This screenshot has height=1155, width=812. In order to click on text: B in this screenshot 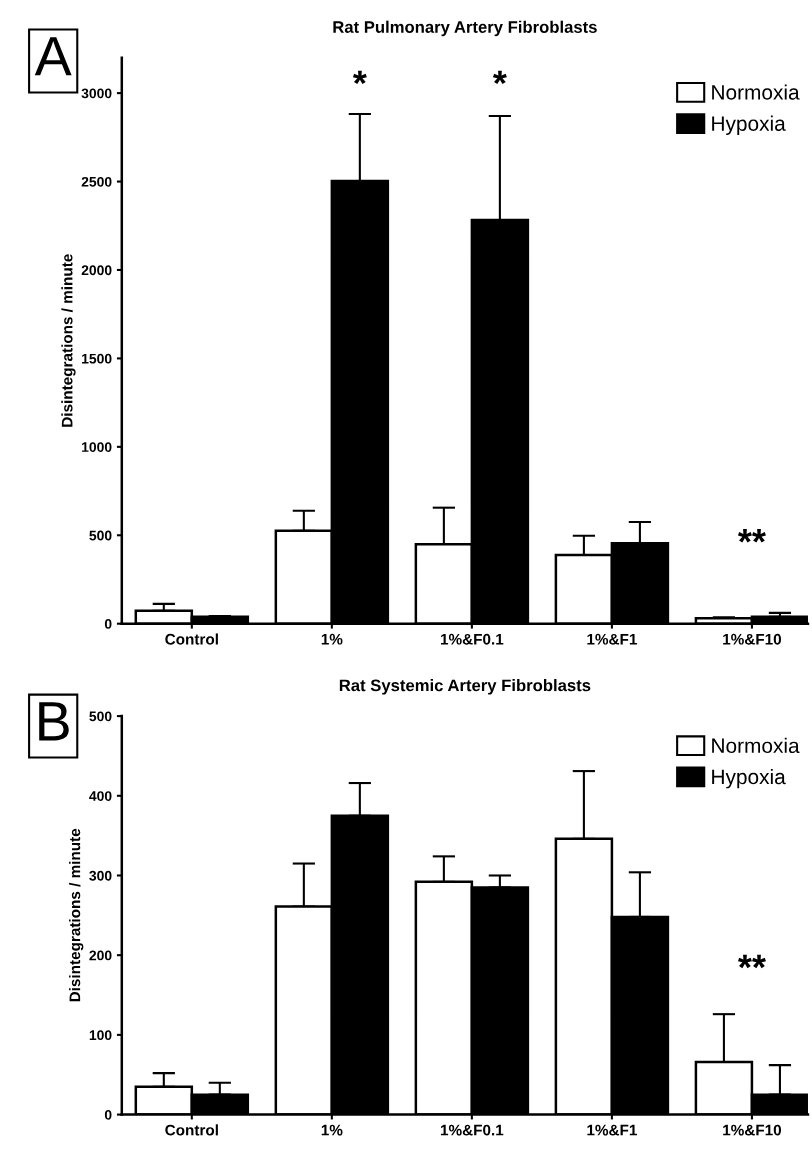, I will do `click(54, 721)`.